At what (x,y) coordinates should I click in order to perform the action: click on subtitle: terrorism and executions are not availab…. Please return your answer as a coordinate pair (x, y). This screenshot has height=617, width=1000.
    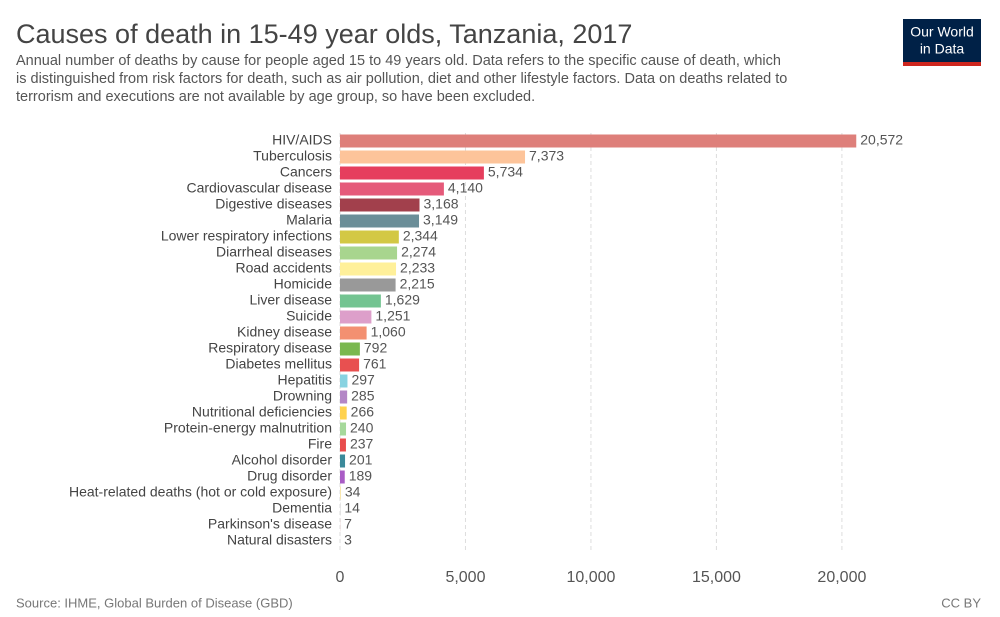
    Looking at the image, I should click on (275, 97).